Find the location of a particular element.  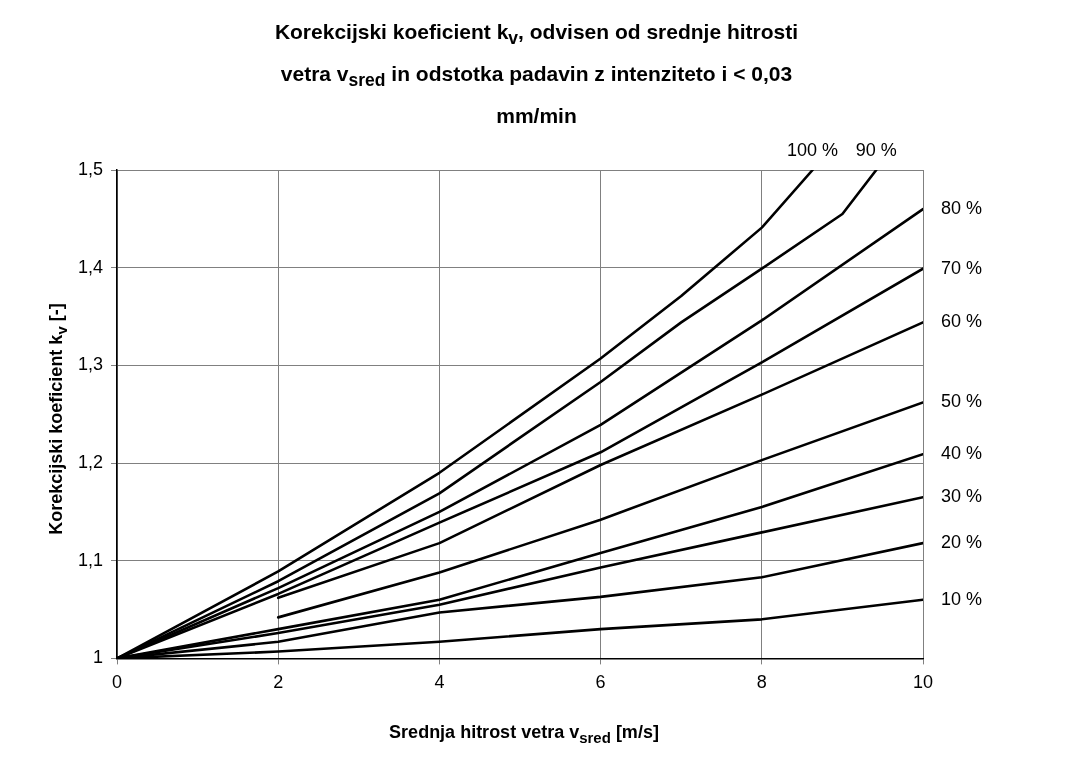

series-label: 80 % is located at coordinates (962, 208).